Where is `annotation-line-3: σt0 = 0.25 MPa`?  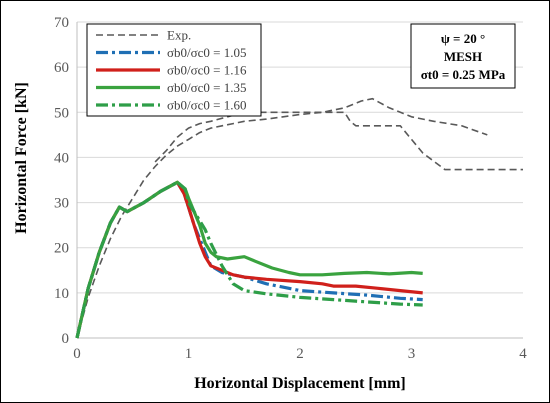 annotation-line-3: σt0 = 0.25 MPa is located at coordinates (463, 74).